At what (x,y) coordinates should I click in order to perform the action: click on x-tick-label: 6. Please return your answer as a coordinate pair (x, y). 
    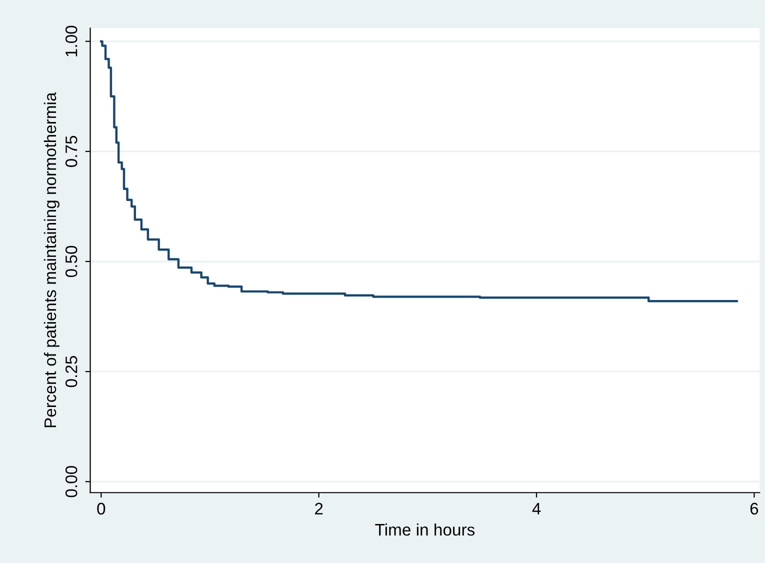
    Looking at the image, I should click on (754, 508).